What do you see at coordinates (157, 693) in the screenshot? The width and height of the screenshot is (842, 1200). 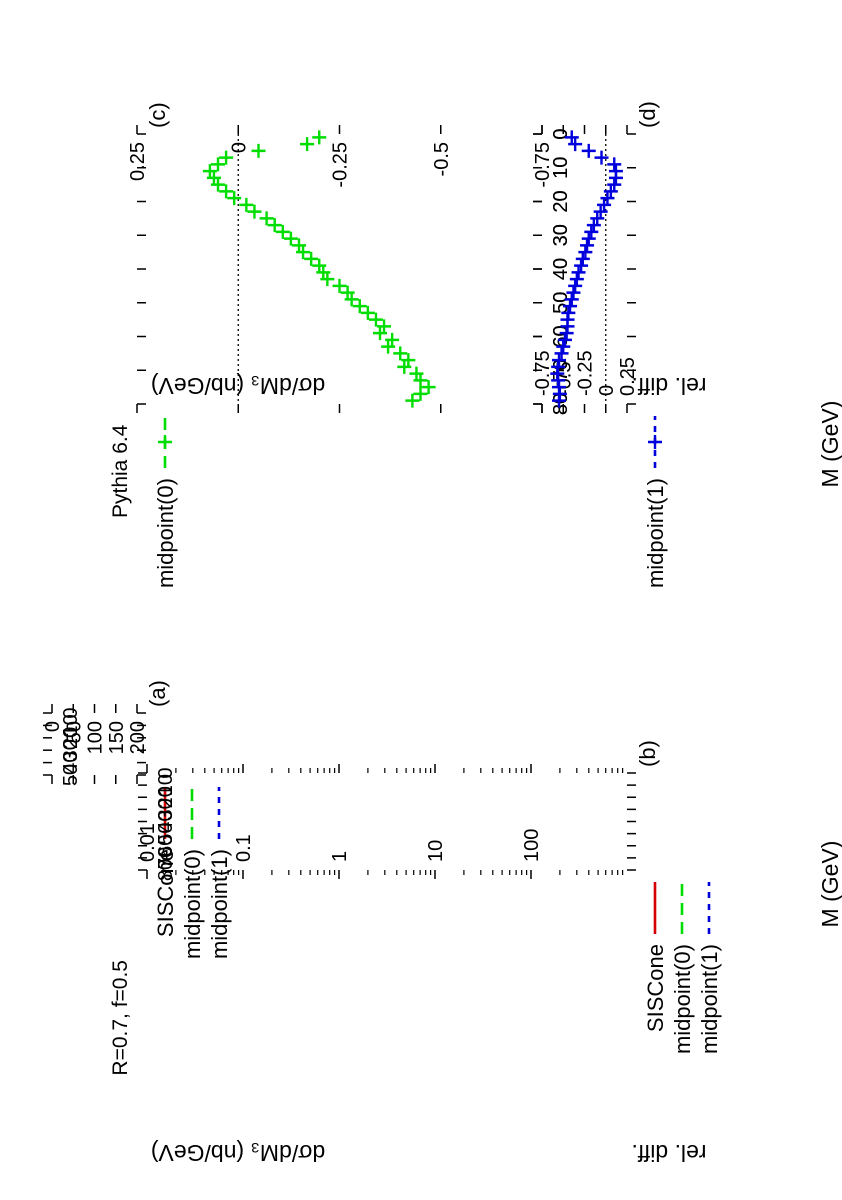 I see `panel-label: (a)` at bounding box center [157, 693].